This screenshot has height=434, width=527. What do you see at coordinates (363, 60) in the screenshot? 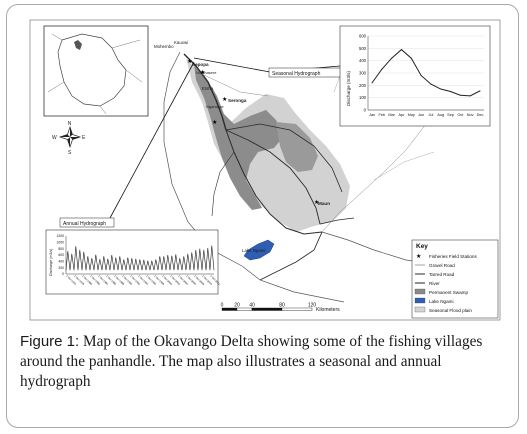
I see `seasonal-ytick-label: 400` at bounding box center [363, 60].